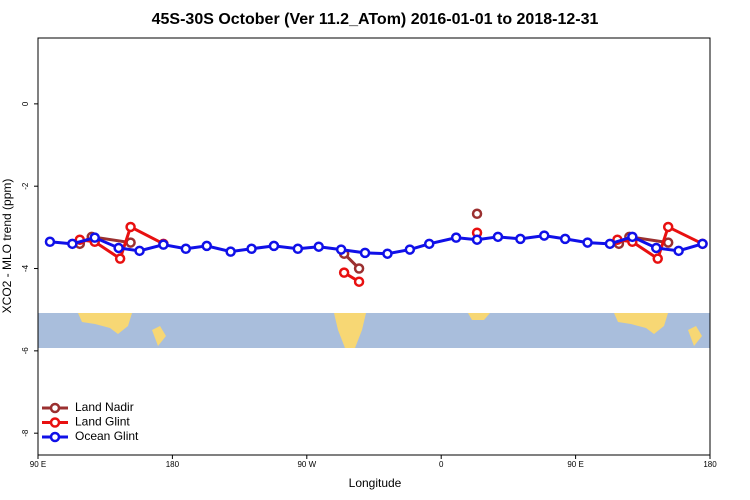 The height and width of the screenshot is (500, 750). I want to click on y-tick-label: -6, so click(25, 351).